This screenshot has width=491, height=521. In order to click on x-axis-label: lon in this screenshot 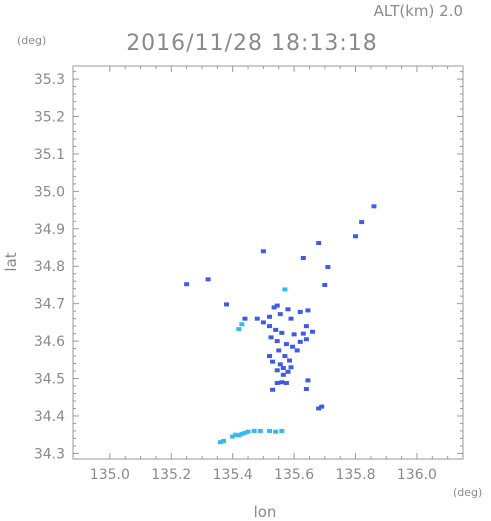, I will do `click(265, 512)`.